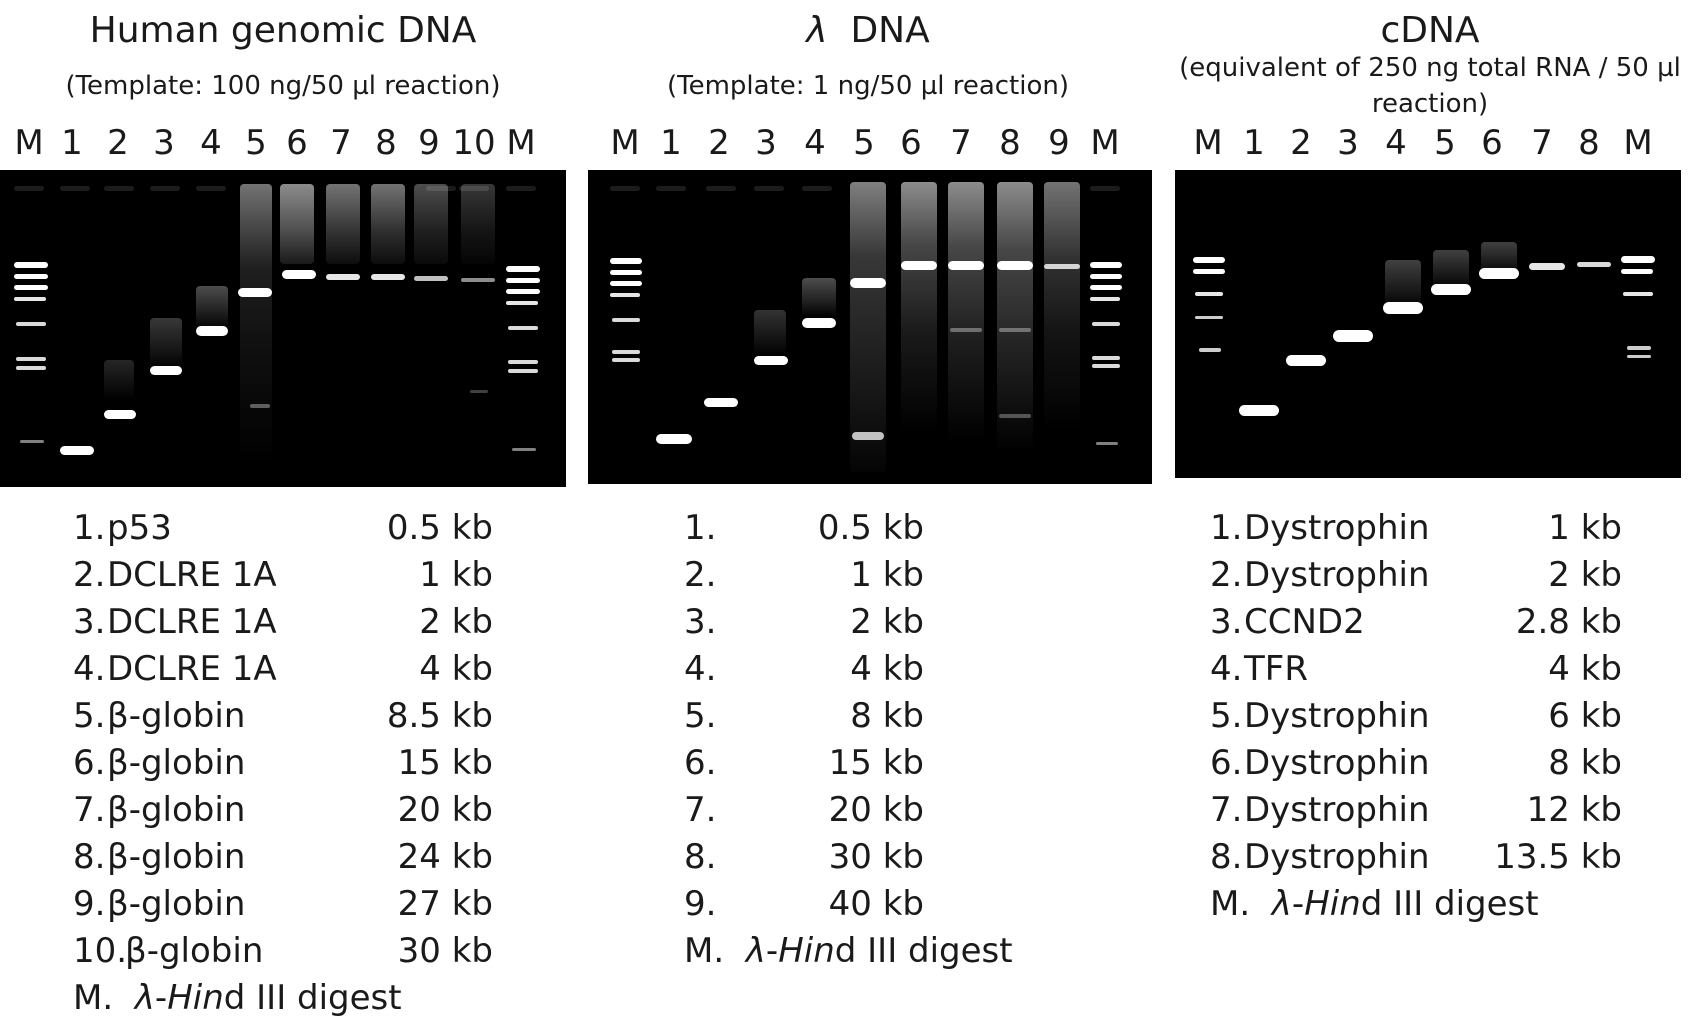 This screenshot has width=1702, height=1022. Describe the element at coordinates (1416, 575) in the screenshot. I see `legend-row: 2. Dystrophin 2 kb` at that location.